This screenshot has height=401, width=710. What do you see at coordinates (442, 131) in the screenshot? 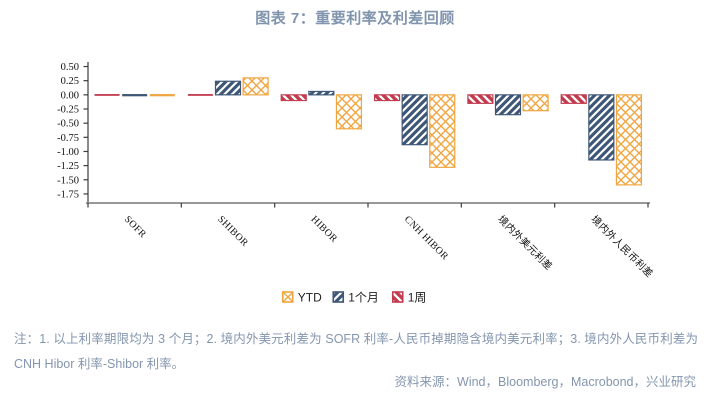
I see `bar-CNH-HIBOR-YTD` at bounding box center [442, 131].